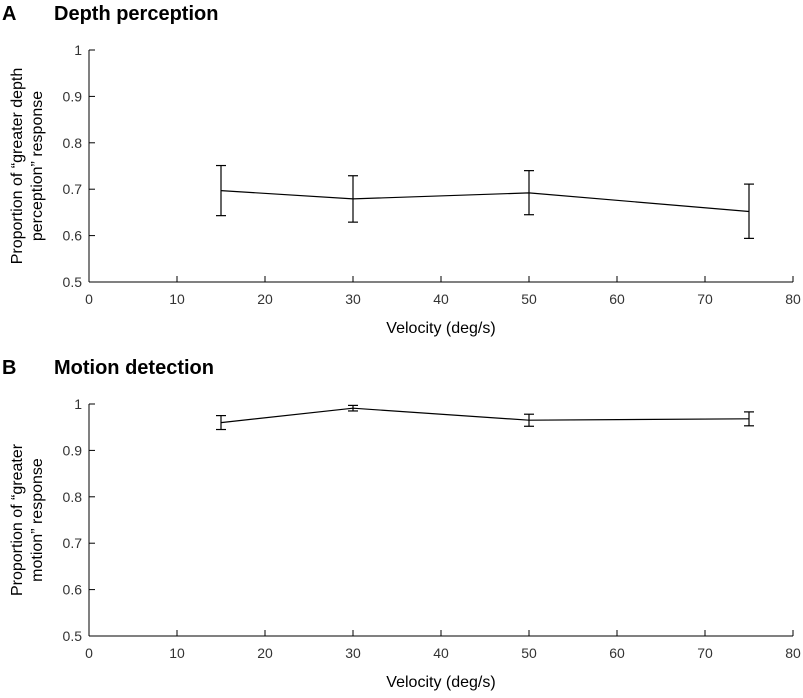 The width and height of the screenshot is (803, 698). Describe the element at coordinates (89, 299) in the screenshot. I see `panel-a-x-tick-label: 0` at that location.